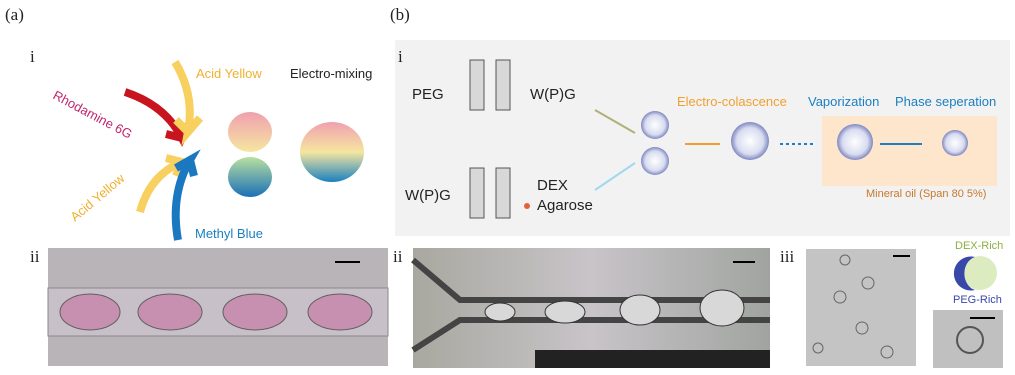 Image resolution: width=1015 pixels, height=375 pixels. Describe the element at coordinates (732, 101) in the screenshot. I see `step-label: Electro-colascence` at that location.